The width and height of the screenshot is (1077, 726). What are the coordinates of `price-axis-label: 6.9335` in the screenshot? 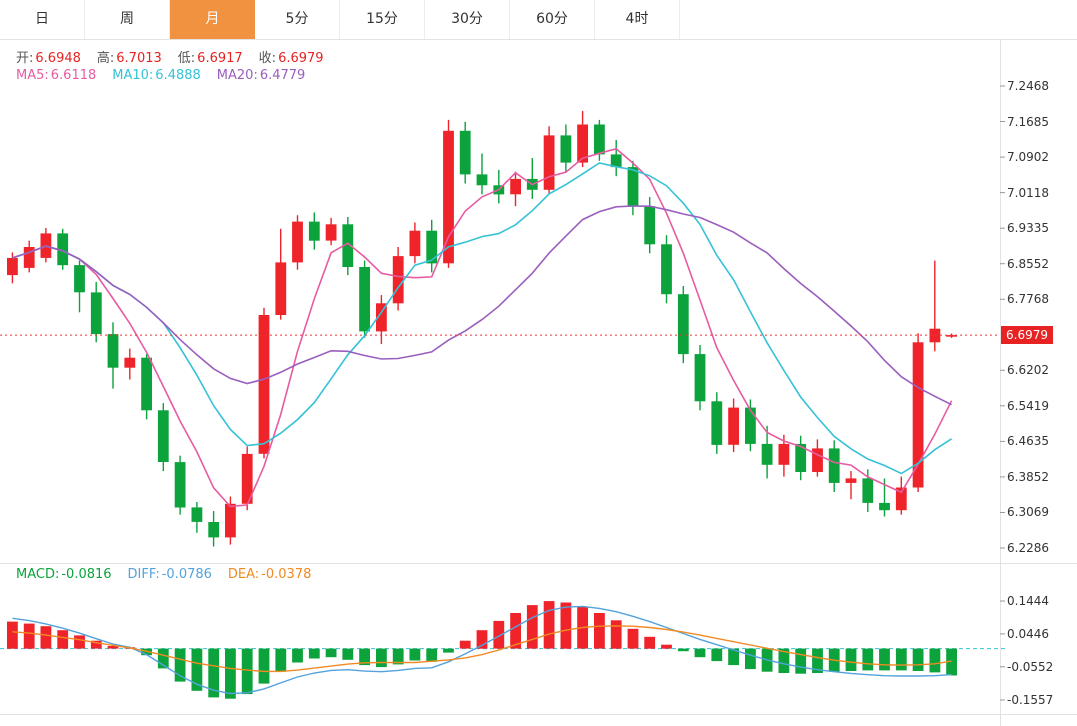 It's located at (1028, 228).